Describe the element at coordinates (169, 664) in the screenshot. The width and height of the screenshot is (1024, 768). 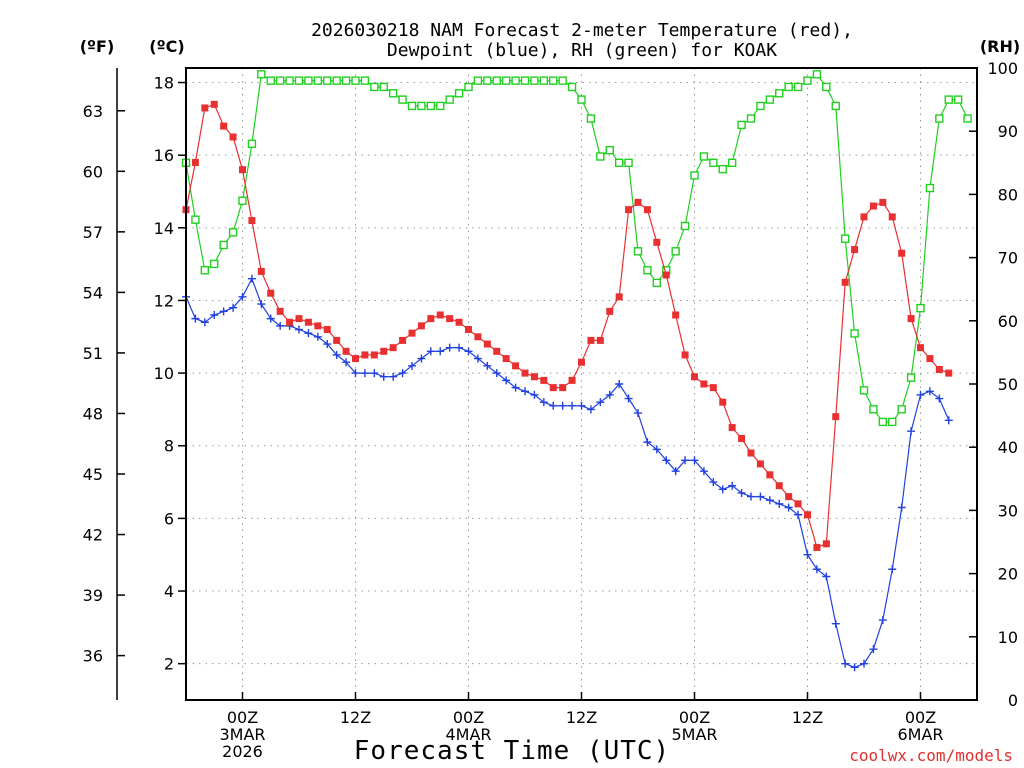
I see `celsius-tick-label: 2` at that location.